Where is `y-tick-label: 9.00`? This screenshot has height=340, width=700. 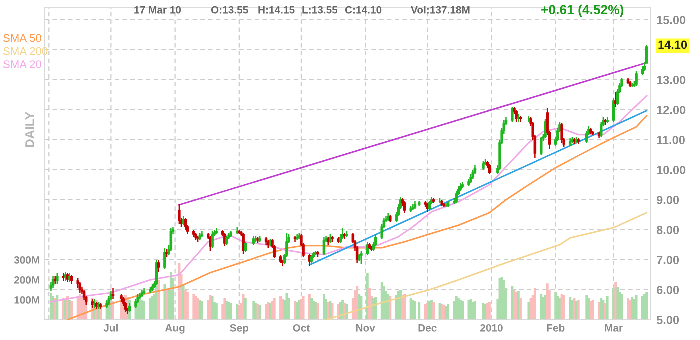
y-tick-label: 9.00 is located at coordinates (668, 200).